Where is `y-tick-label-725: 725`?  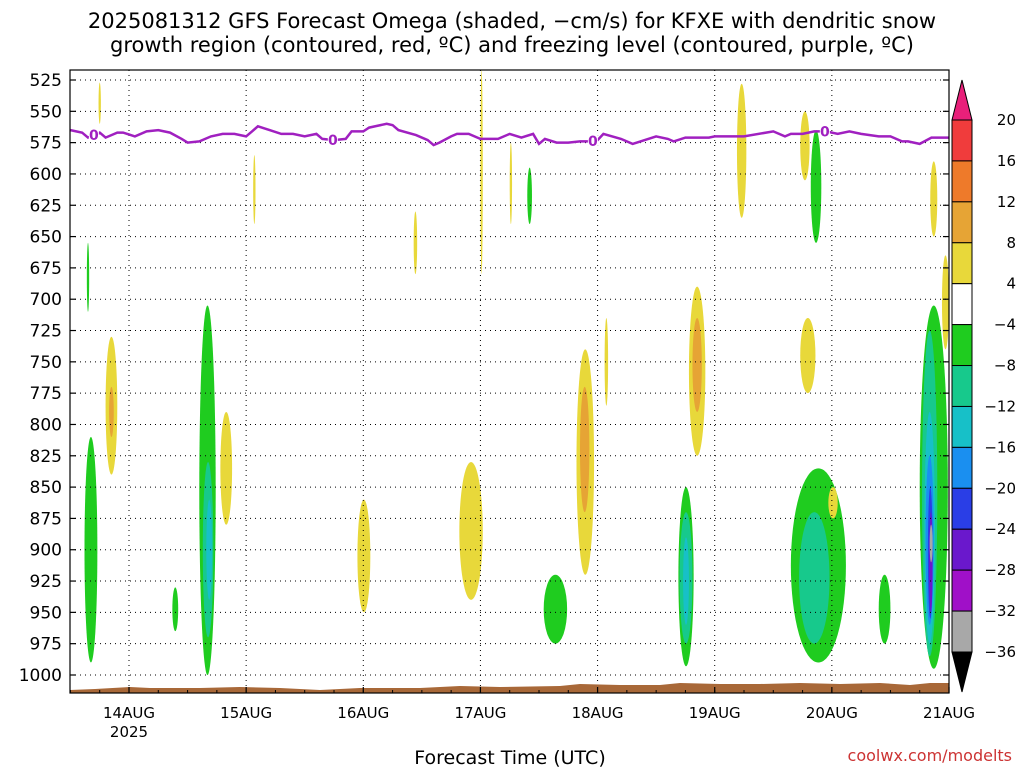 y-tick-label-725: 725 is located at coordinates (46, 332).